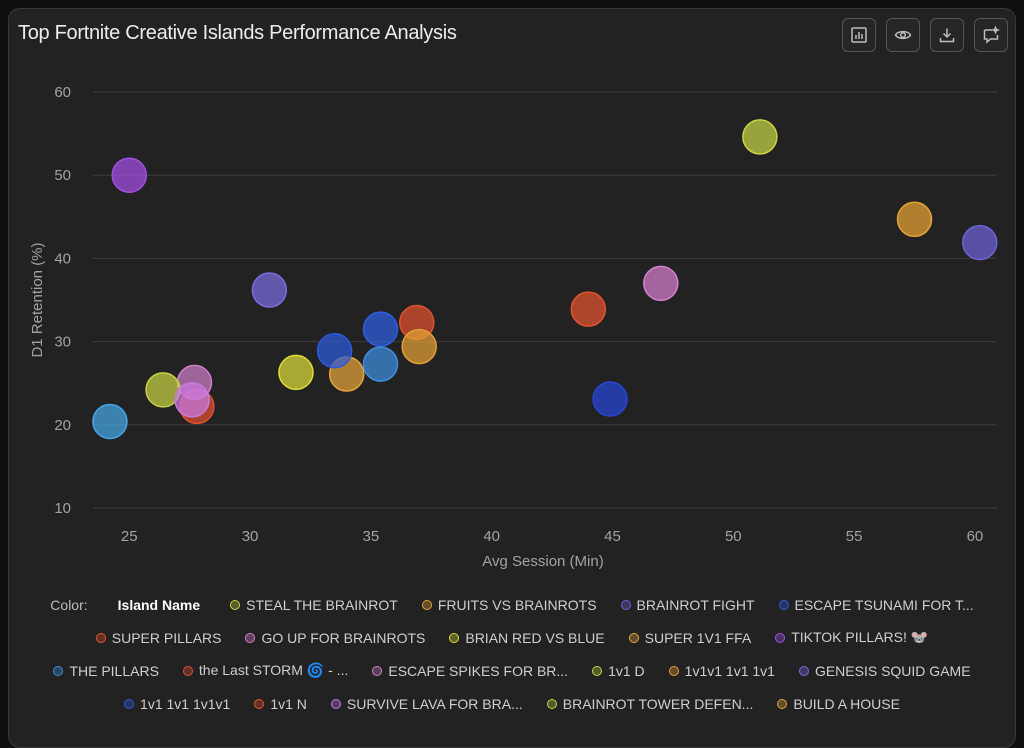  Describe the element at coordinates (698, 637) in the screenshot. I see `legend-item-label: SUPER 1V1 FFA` at that location.